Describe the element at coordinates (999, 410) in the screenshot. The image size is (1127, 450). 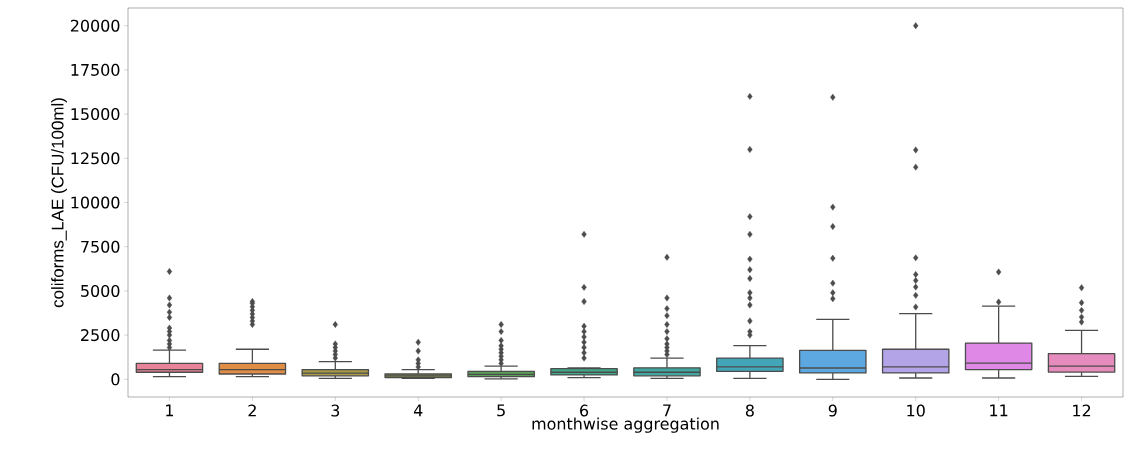
I see `x-tick-label: 11` at that location.